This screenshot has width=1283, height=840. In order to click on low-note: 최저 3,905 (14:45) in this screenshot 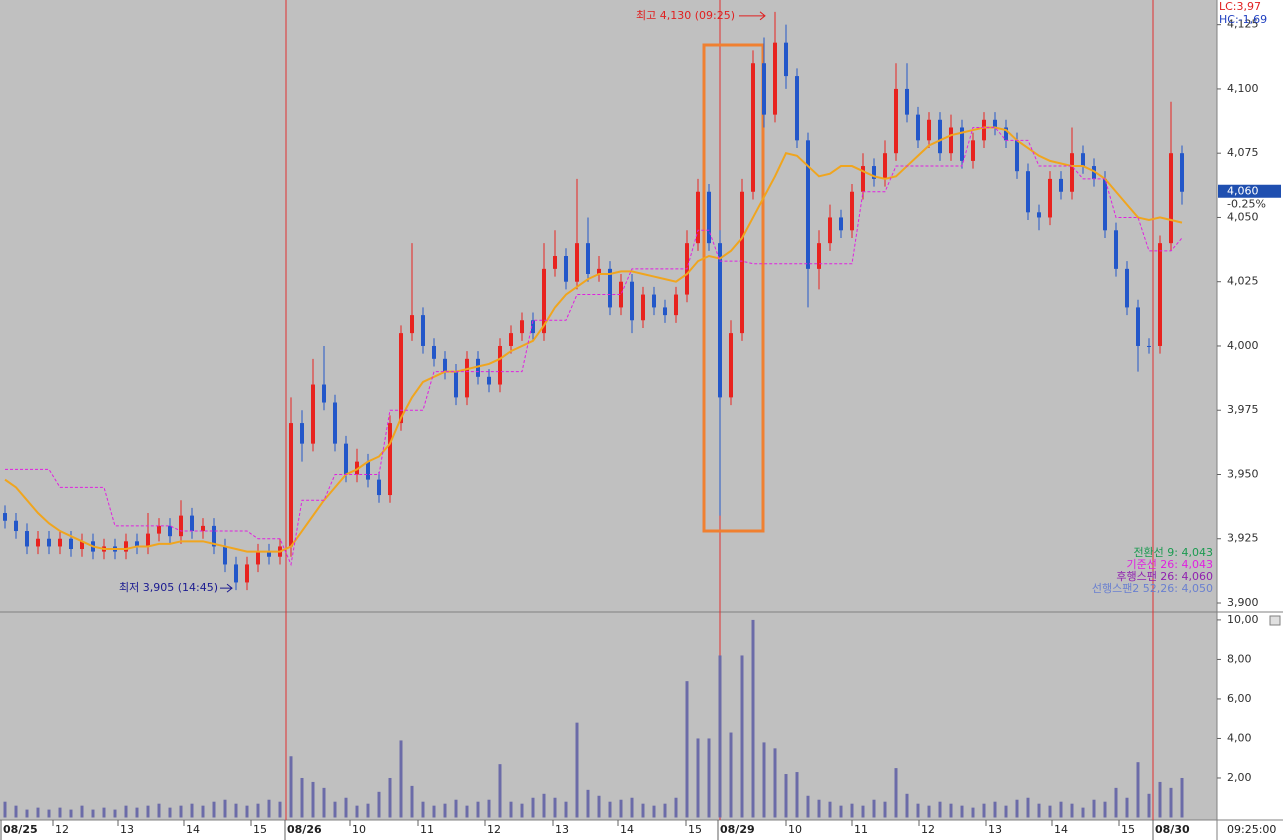, I will do `click(168, 587)`.